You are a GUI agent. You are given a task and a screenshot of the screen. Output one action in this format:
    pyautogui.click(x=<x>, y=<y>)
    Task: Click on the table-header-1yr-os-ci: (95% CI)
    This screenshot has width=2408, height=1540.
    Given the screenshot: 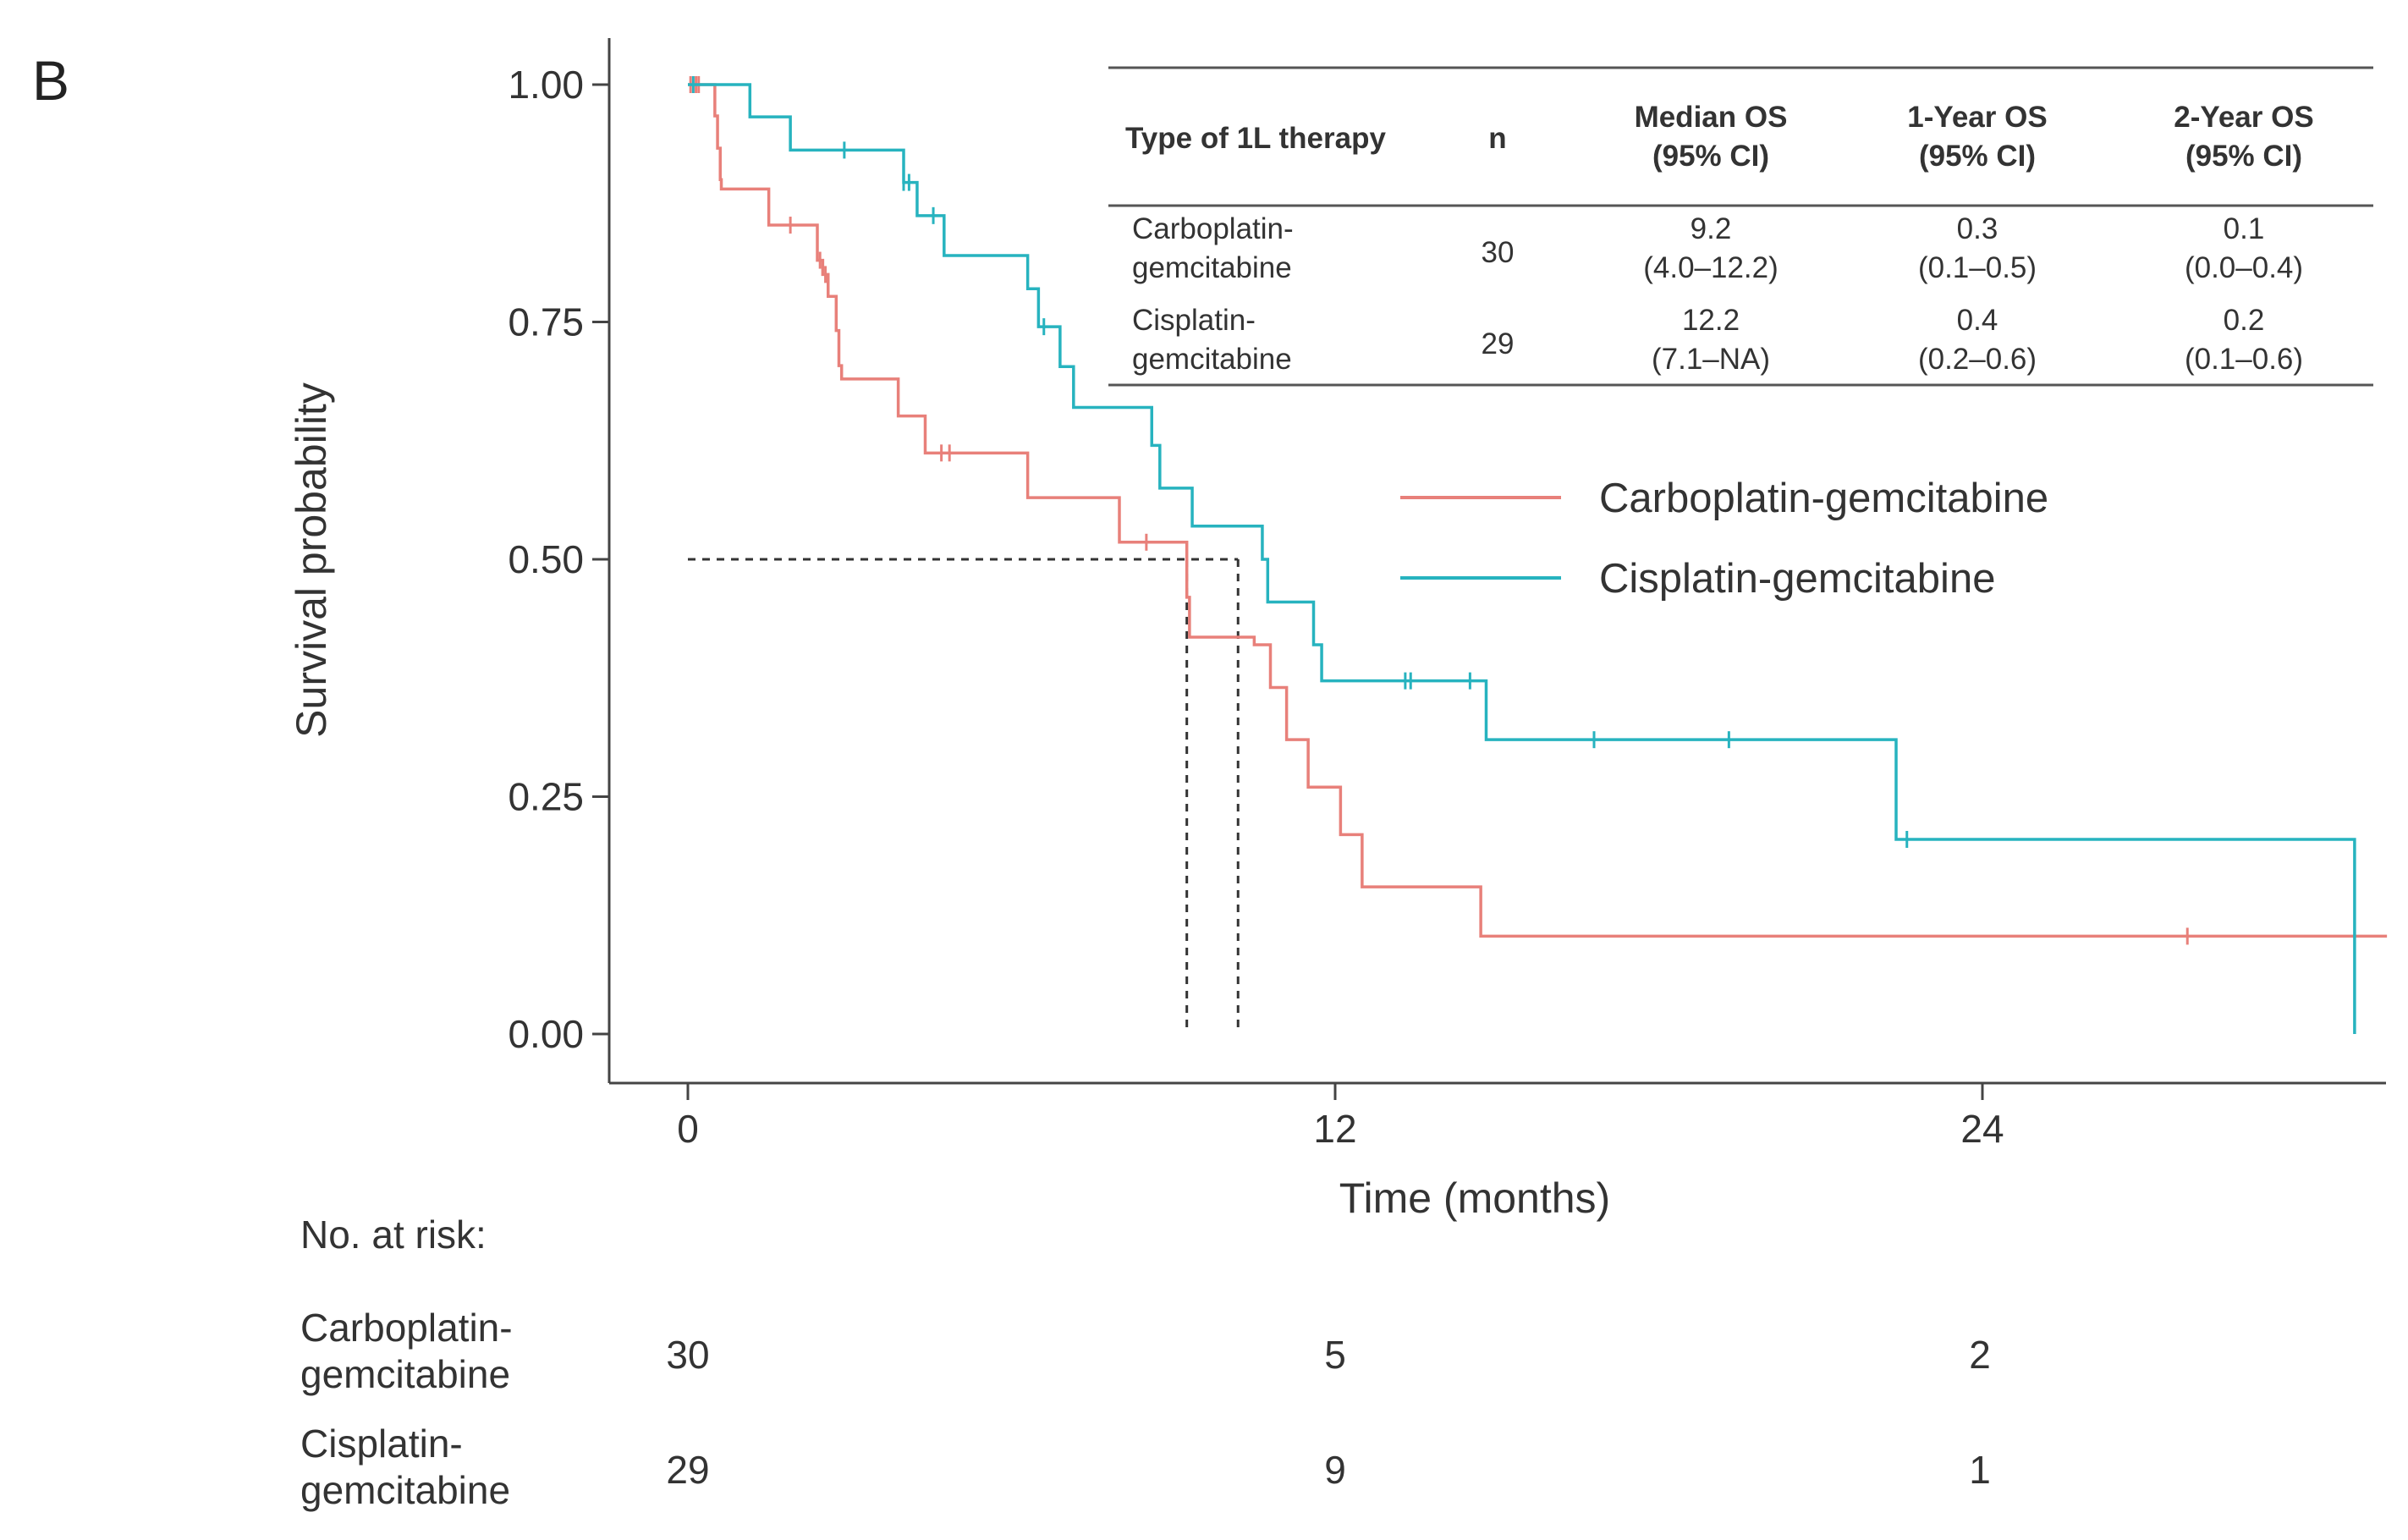 What is the action you would take?
    pyautogui.click(x=1977, y=156)
    